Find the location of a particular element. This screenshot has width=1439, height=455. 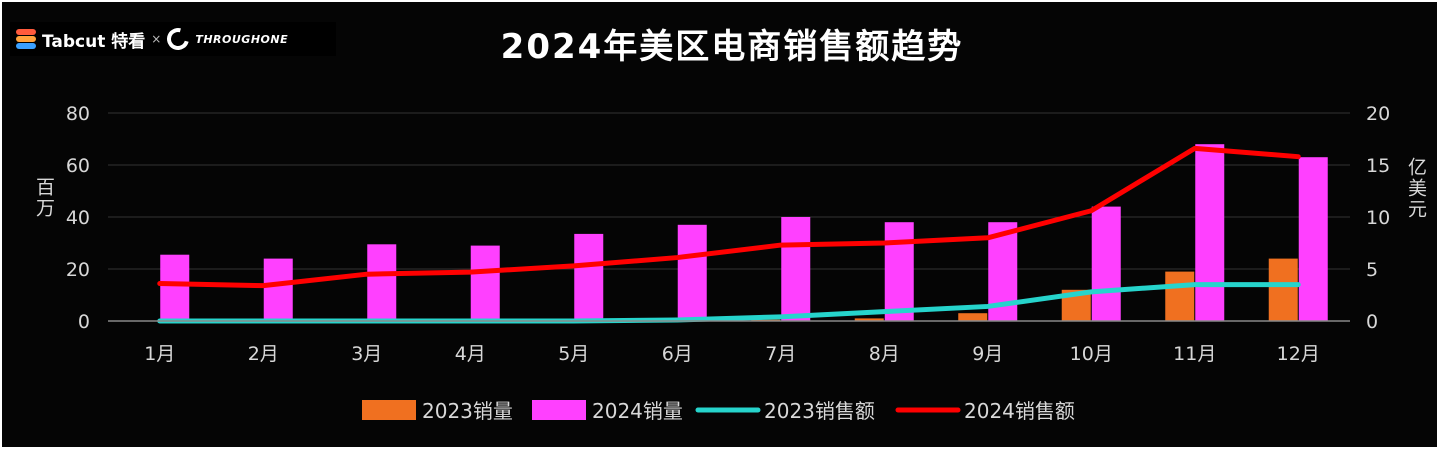

y-left-tick-label: 40 is located at coordinates (78, 218).